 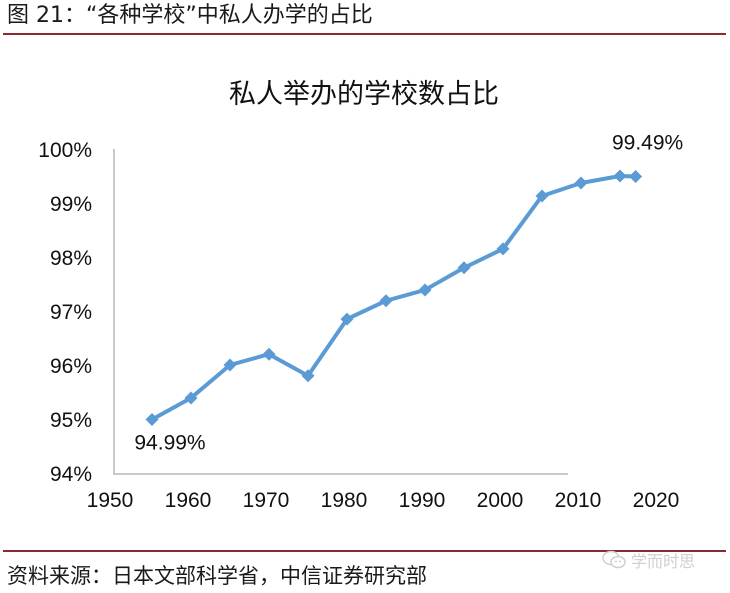 What do you see at coordinates (422, 500) in the screenshot?
I see `x-tick-label: 1990` at bounding box center [422, 500].